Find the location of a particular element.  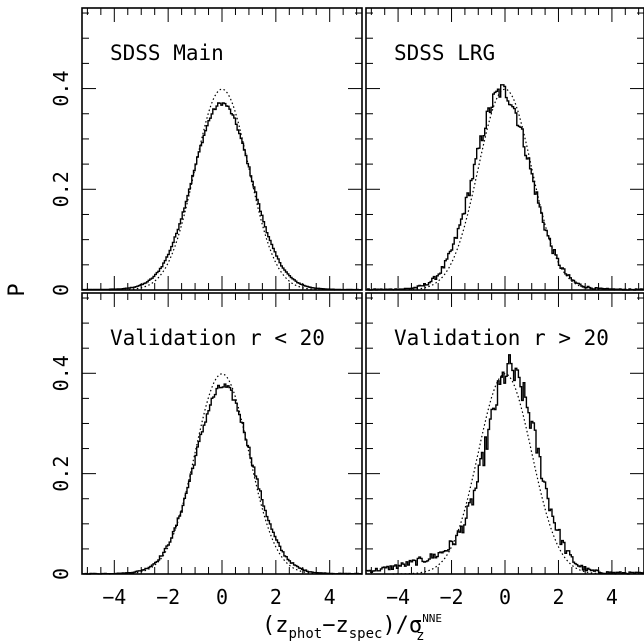

panel-title: Validation r > 20 is located at coordinates (501, 338).